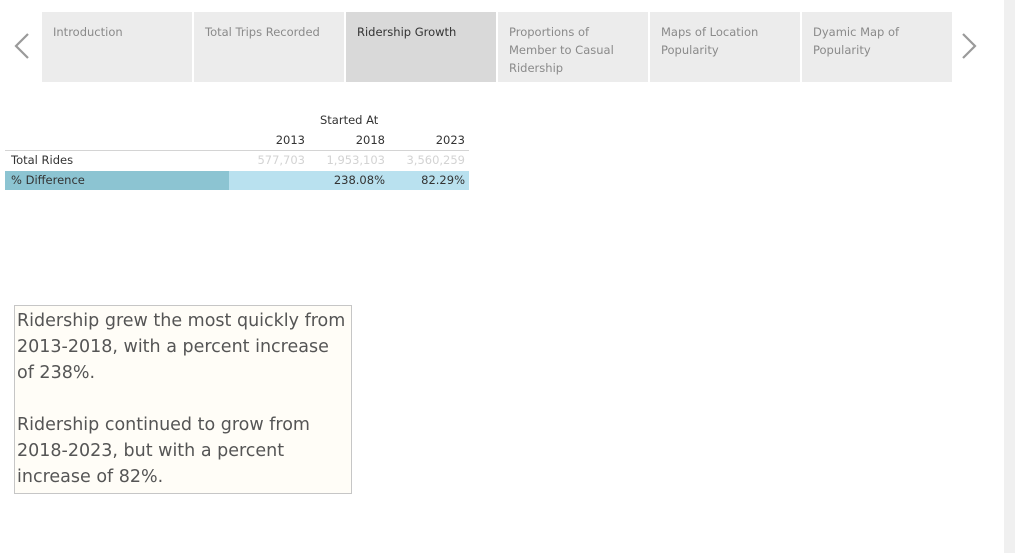 This screenshot has height=553, width=1015. What do you see at coordinates (269, 47) in the screenshot?
I see `tab-total-trips-recorded: Total Trips Recorded` at bounding box center [269, 47].